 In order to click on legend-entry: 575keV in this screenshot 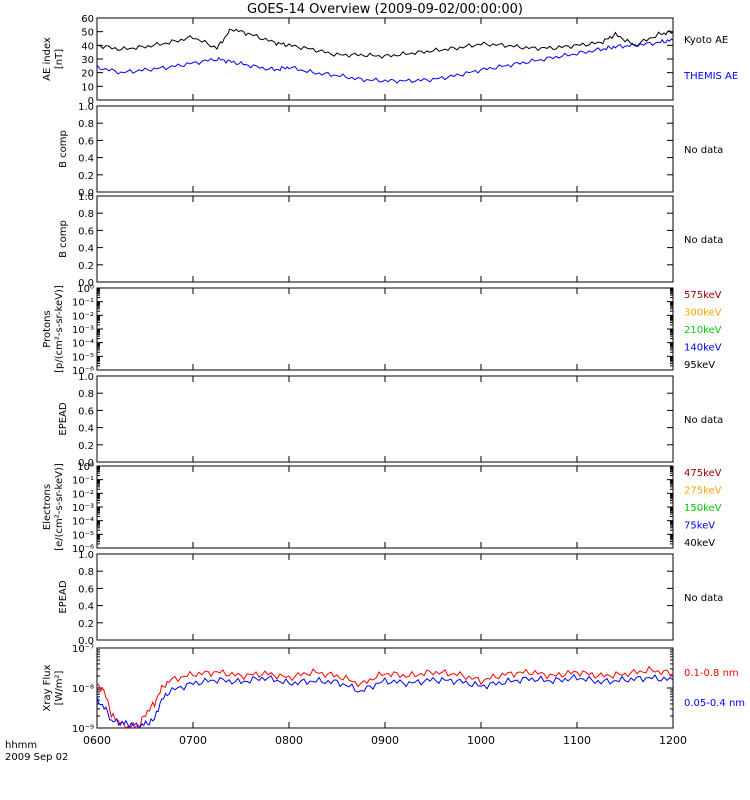, I will do `click(703, 295)`.